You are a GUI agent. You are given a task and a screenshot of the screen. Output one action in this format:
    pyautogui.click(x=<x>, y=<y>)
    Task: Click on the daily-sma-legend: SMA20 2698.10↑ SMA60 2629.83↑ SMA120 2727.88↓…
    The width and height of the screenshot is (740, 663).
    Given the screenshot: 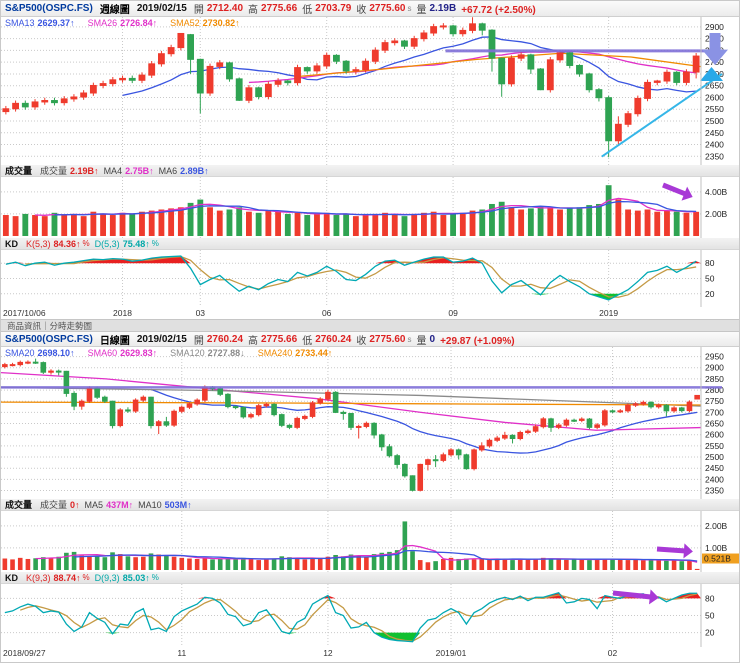 What is the action you would take?
    pyautogui.click(x=171, y=353)
    